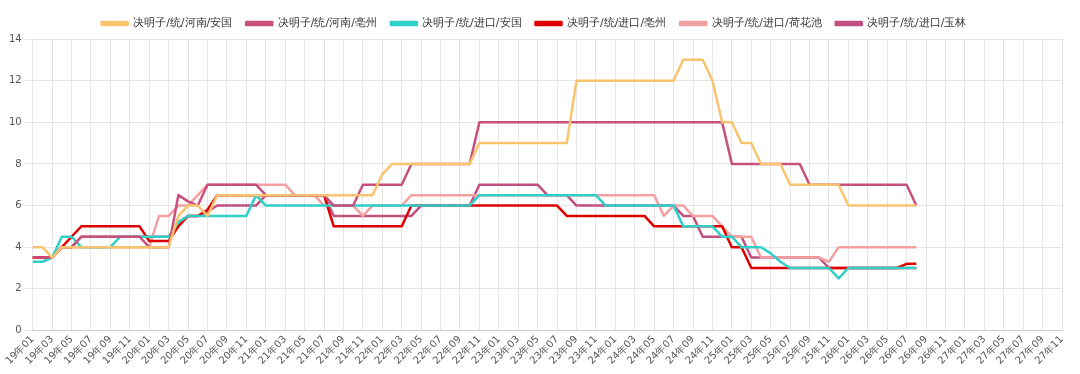  I want to click on legend-label: 决明子/统/进口/安国, so click(472, 23).